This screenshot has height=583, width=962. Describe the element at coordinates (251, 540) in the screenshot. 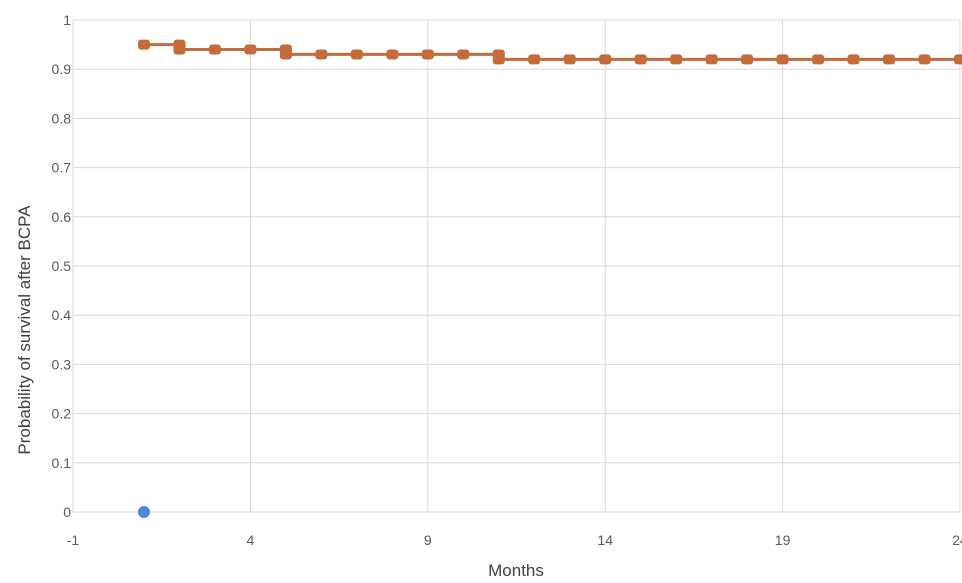

I see `x-tick-label: 4` at that location.